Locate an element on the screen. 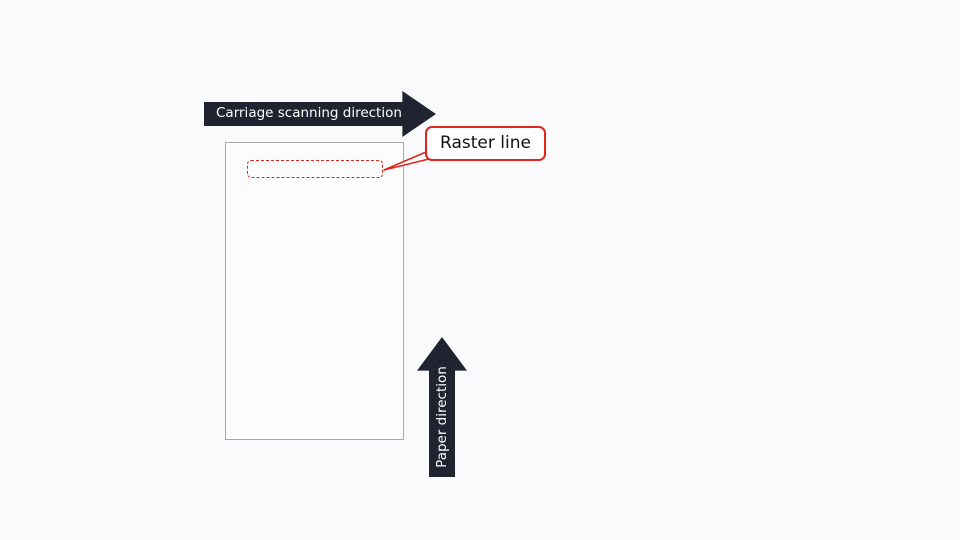 This screenshot has width=960, height=540. raster-line-highlight is located at coordinates (315, 169).